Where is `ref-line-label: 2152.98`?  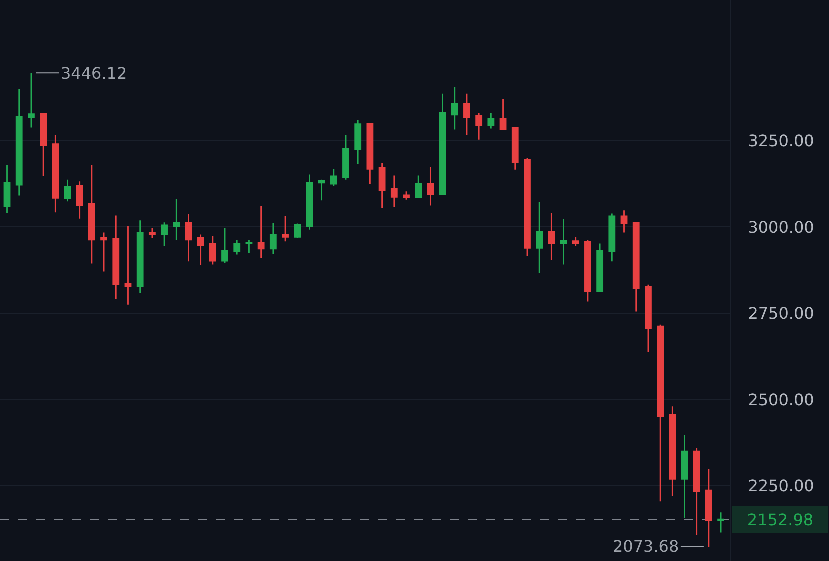 ref-line-label: 2152.98 is located at coordinates (780, 520).